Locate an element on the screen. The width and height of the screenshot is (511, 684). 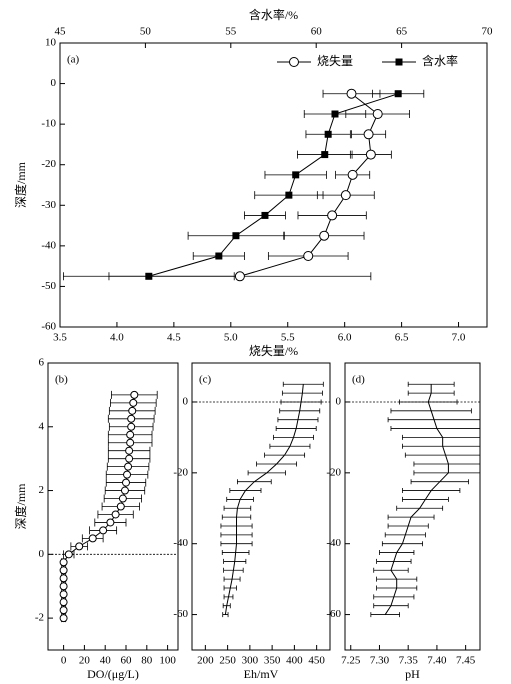
x-tick-label: 80 is located at coordinates (147, 661).